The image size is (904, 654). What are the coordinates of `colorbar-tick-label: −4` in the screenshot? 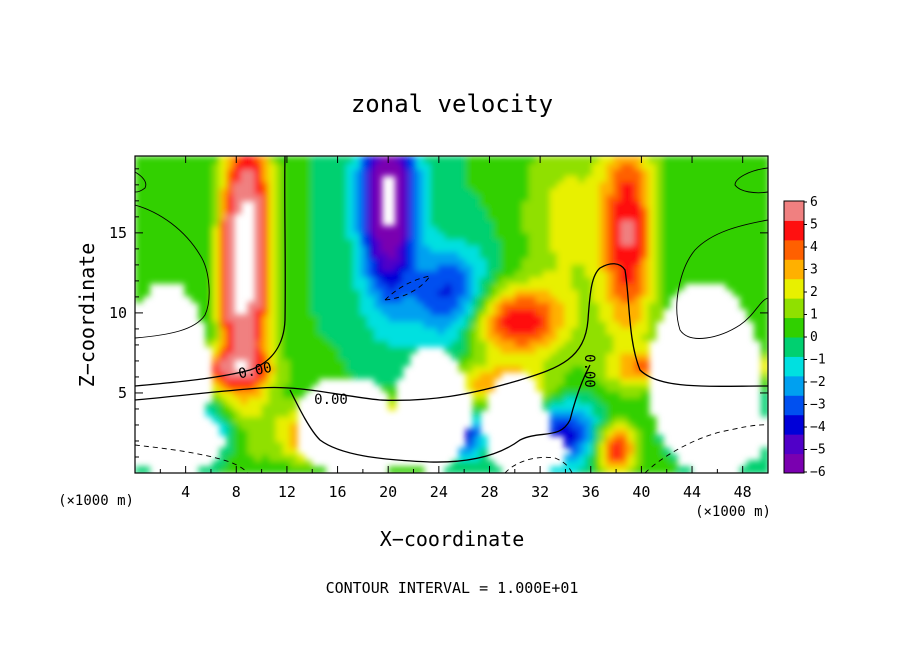 It's located at (818, 427).